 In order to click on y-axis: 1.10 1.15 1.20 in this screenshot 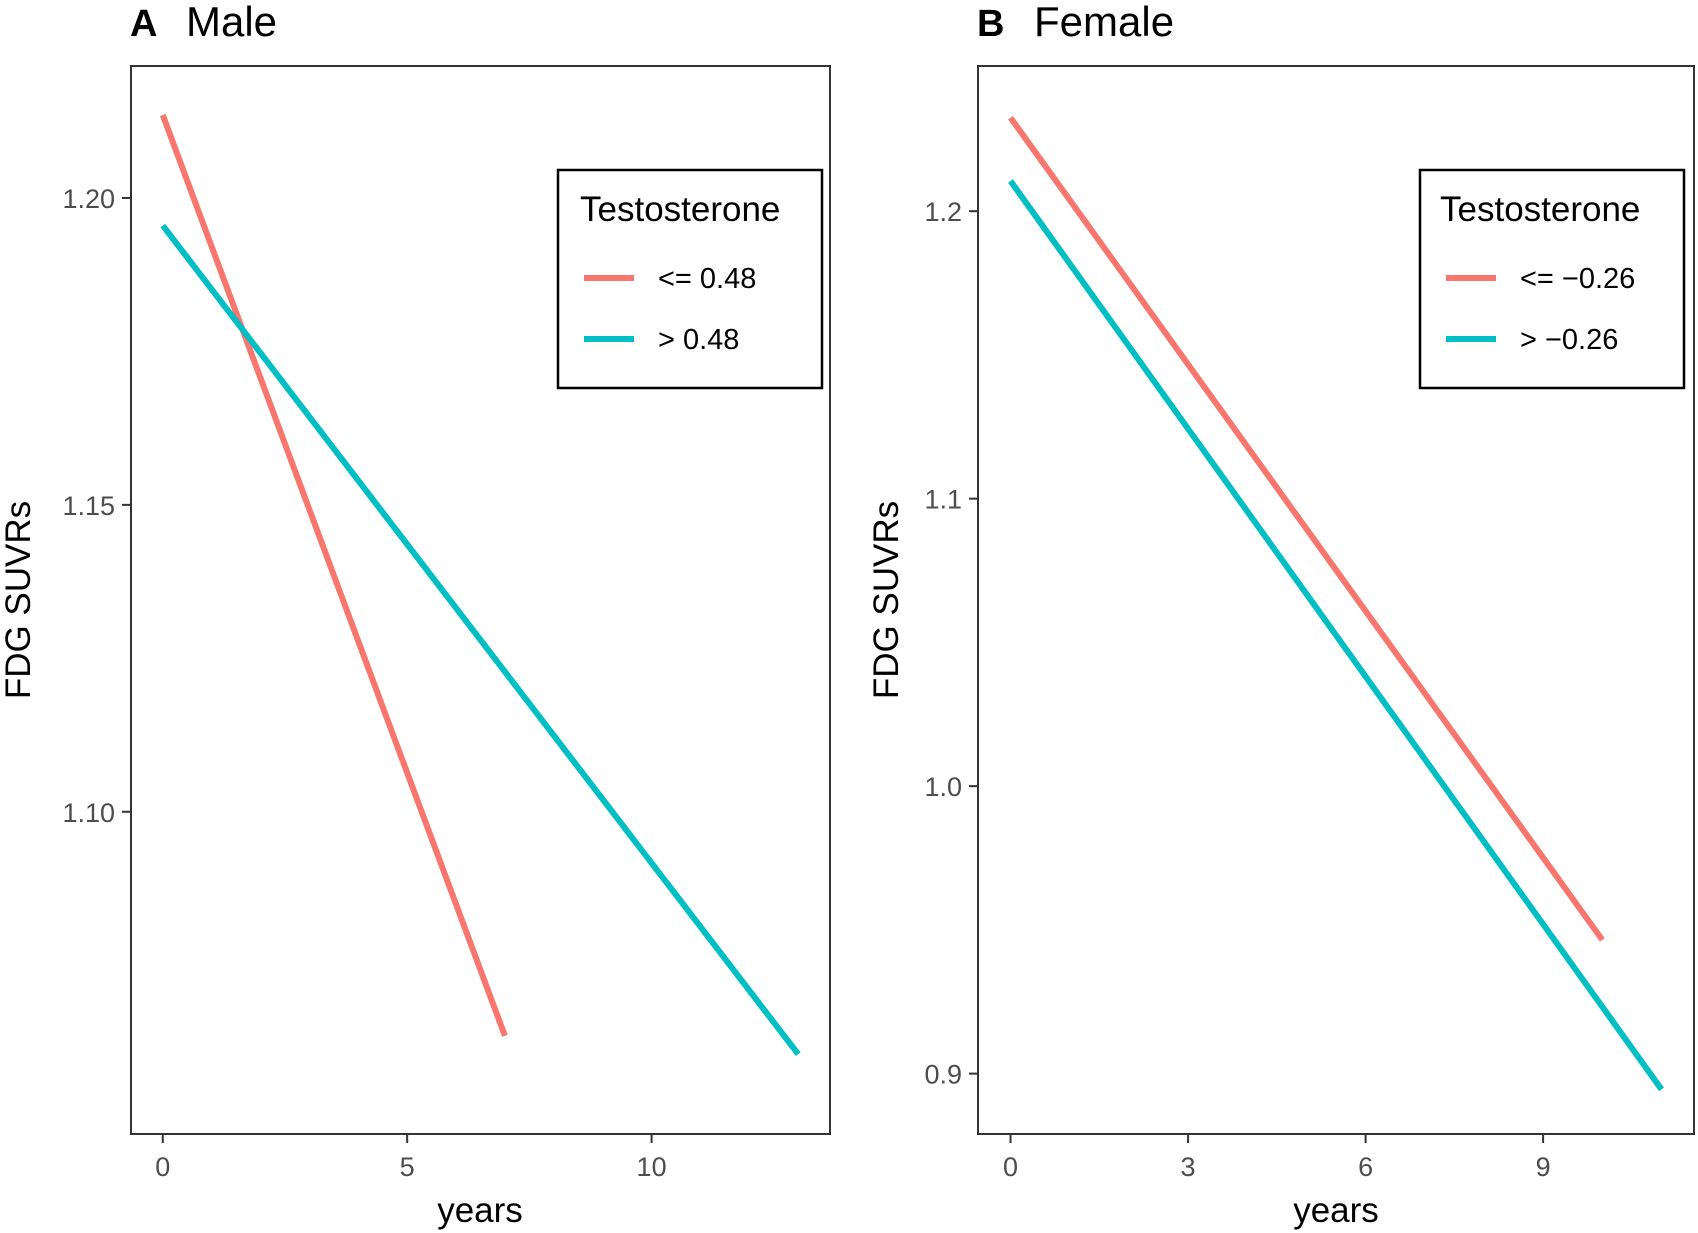, I will do `click(96, 506)`.